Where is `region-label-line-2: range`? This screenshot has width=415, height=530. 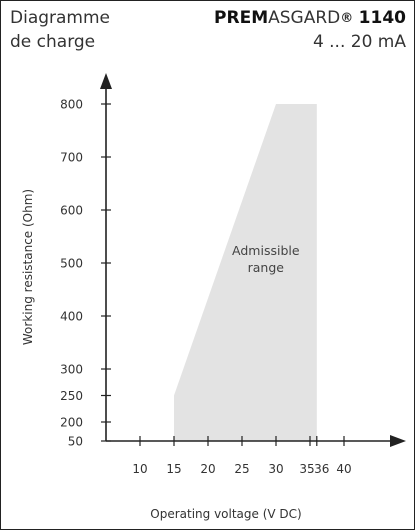
region-label-line-2: range is located at coordinates (266, 267).